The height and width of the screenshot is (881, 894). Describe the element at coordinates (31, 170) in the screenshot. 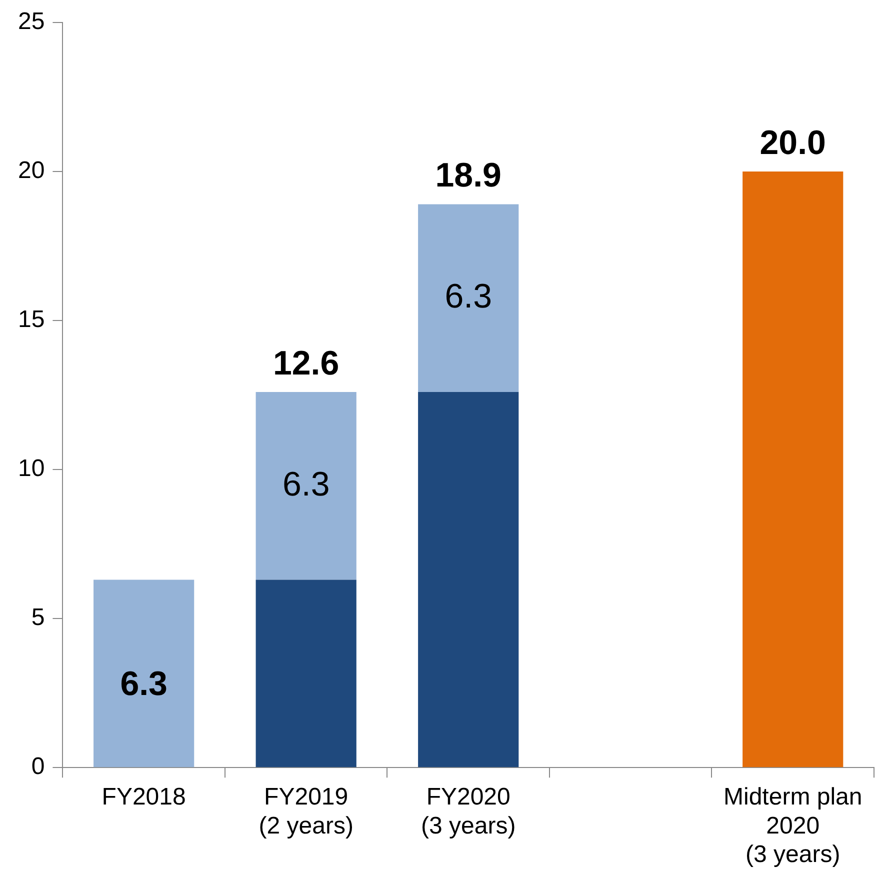

I see `y-tick-label: 20` at that location.